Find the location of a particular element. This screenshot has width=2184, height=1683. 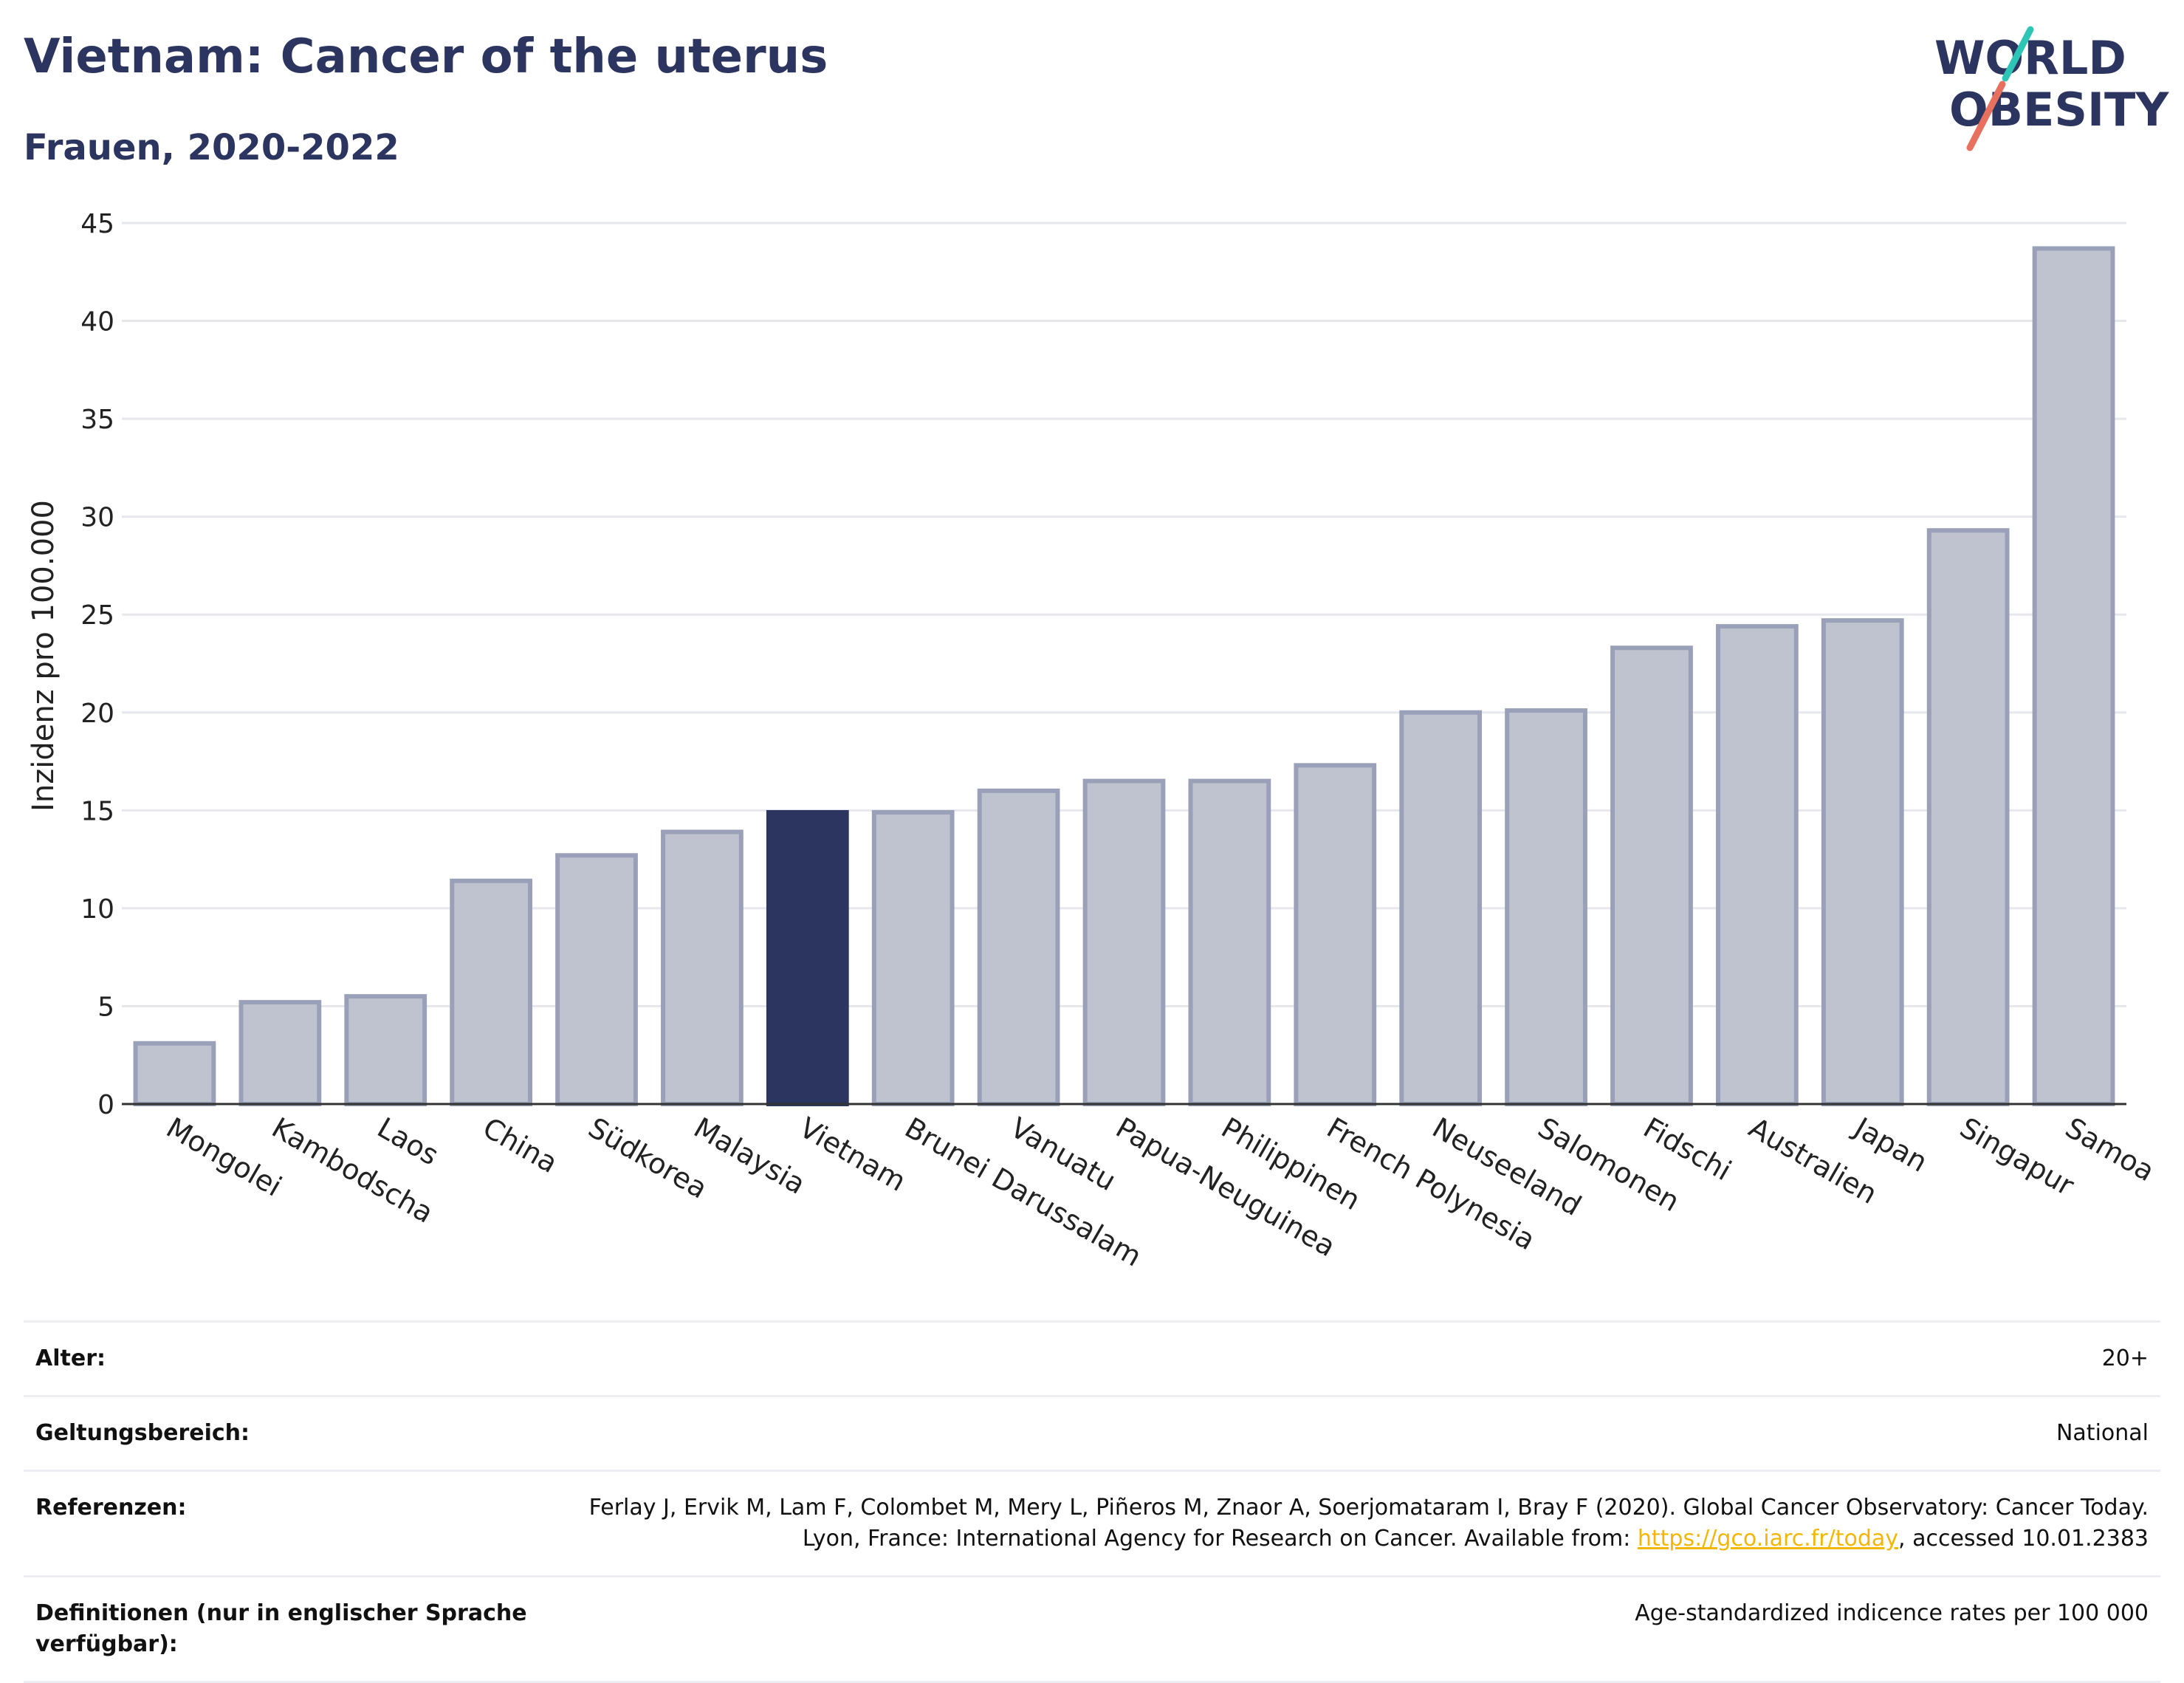

bar-brunei-darussalam is located at coordinates (913, 958).